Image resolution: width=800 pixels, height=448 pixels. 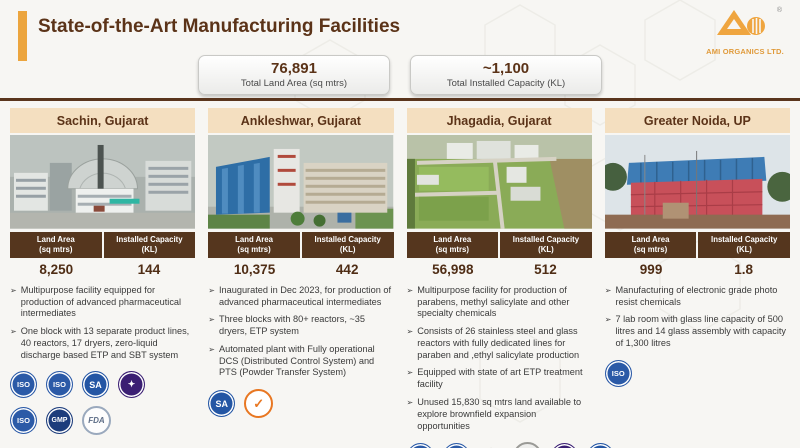 What do you see at coordinates (300, 269) in the screenshot?
I see `facility-stats-values: 10,375 442` at bounding box center [300, 269].